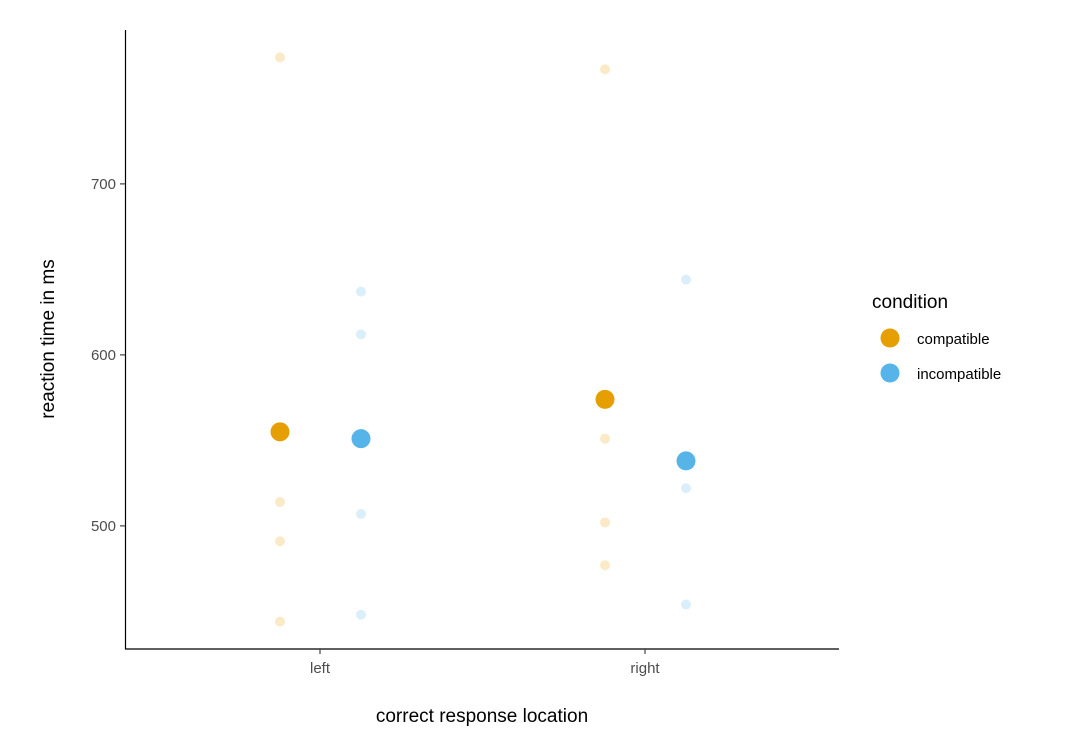 Image resolution: width=1066 pixels, height=749 pixels. What do you see at coordinates (890, 373) in the screenshot?
I see `legend-key-incompatible` at bounding box center [890, 373].